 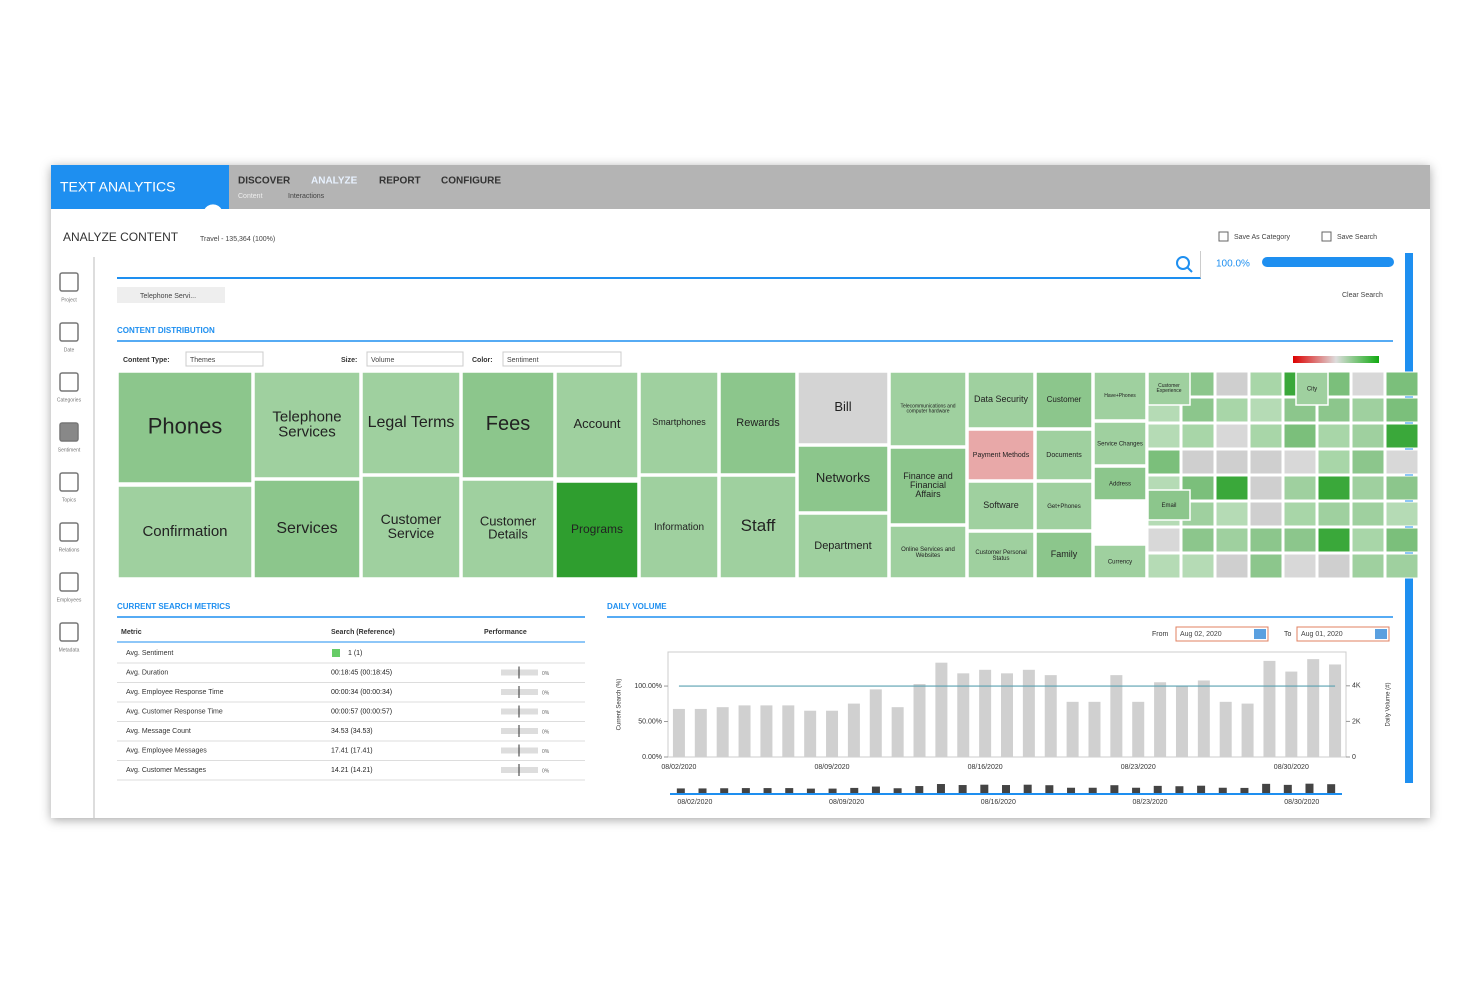 What do you see at coordinates (349, 360) in the screenshot?
I see `control-label: Size:` at bounding box center [349, 360].